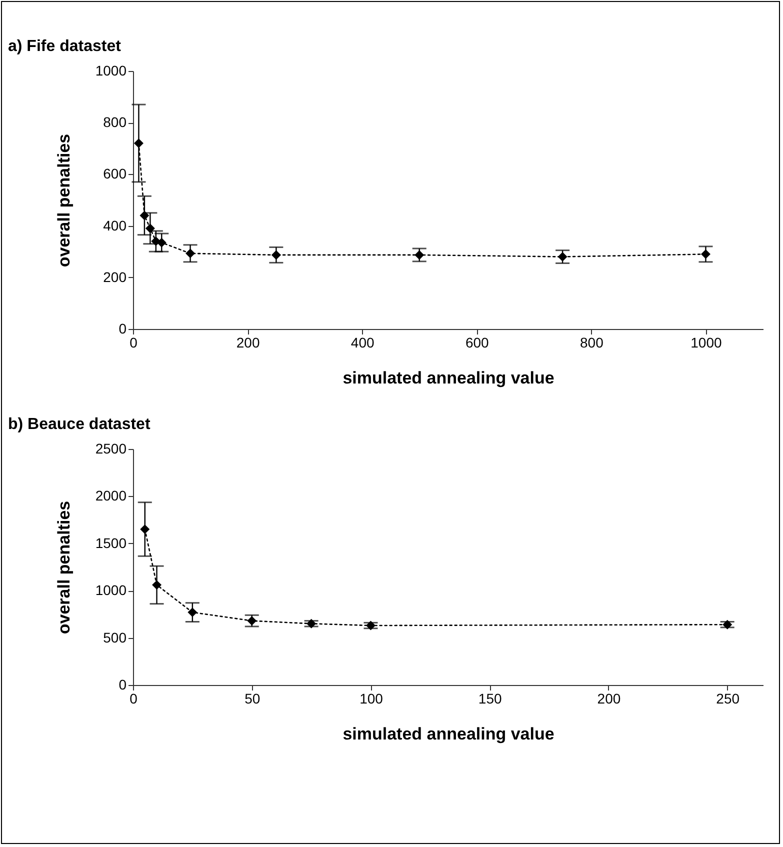 Image resolution: width=783 pixels, height=847 pixels. Describe the element at coordinates (592, 342) in the screenshot. I see `x-tick-label: 800` at that location.